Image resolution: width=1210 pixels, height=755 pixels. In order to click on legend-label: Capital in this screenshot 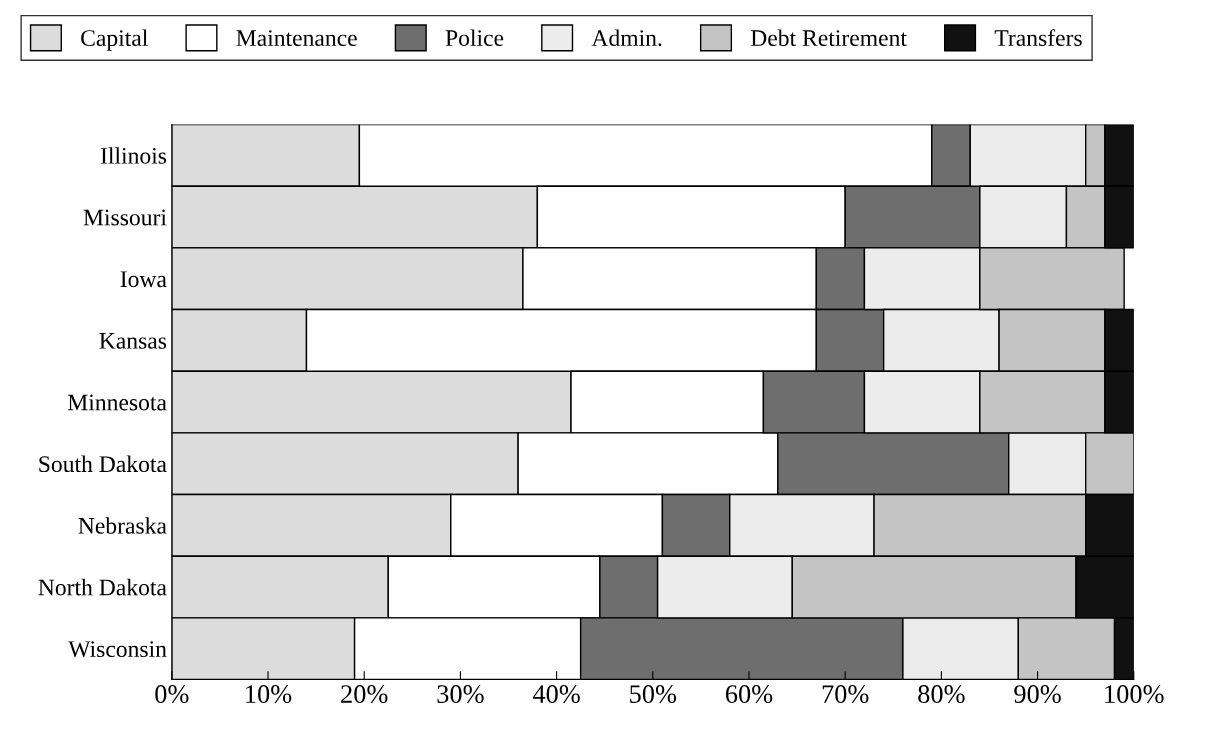, I will do `click(114, 40)`.